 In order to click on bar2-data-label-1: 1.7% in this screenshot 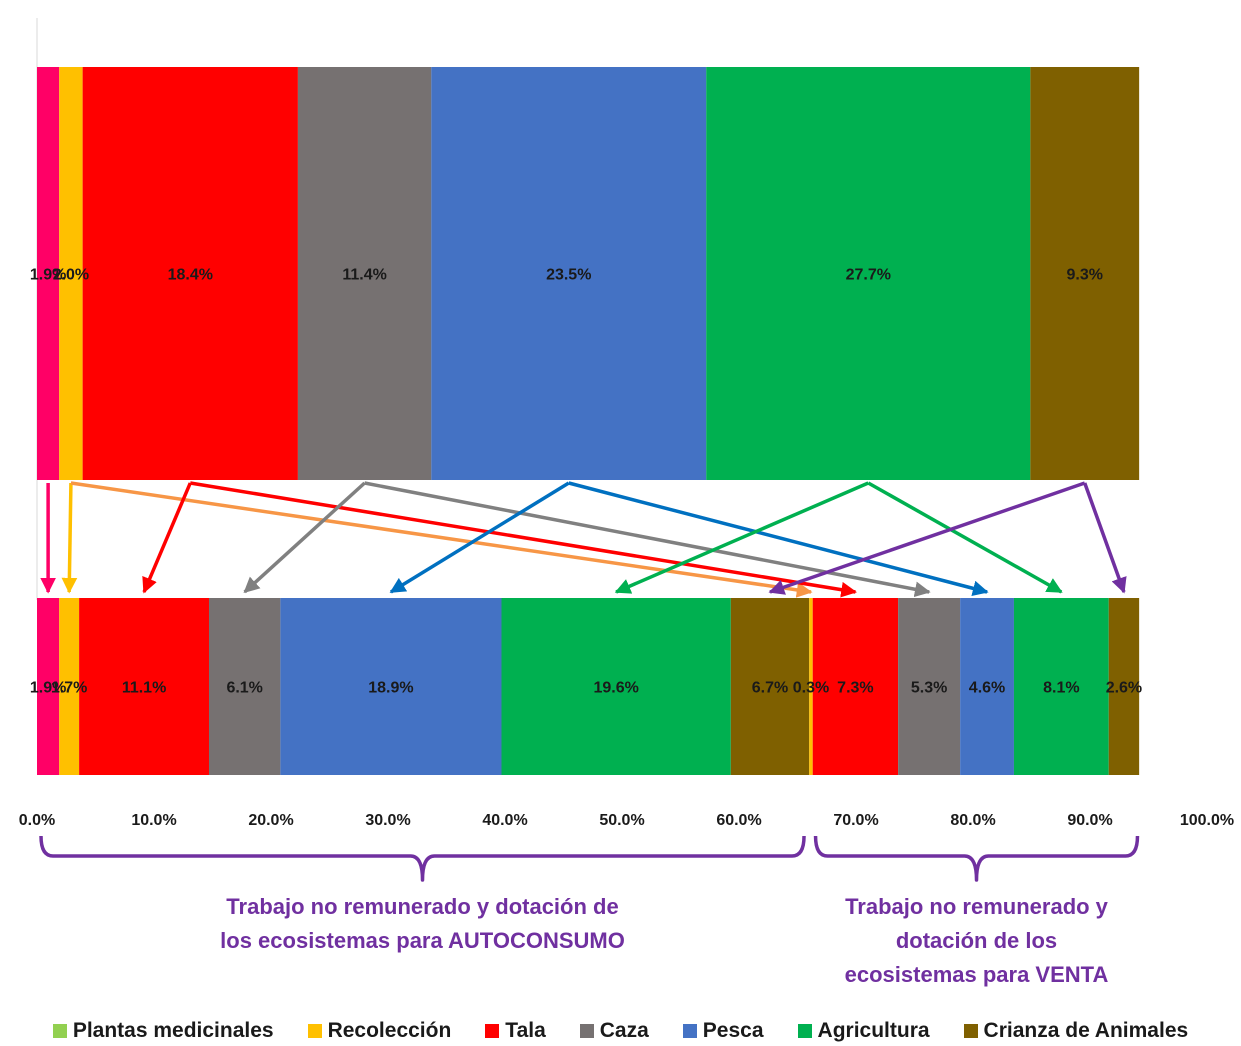, I will do `click(69, 688)`.